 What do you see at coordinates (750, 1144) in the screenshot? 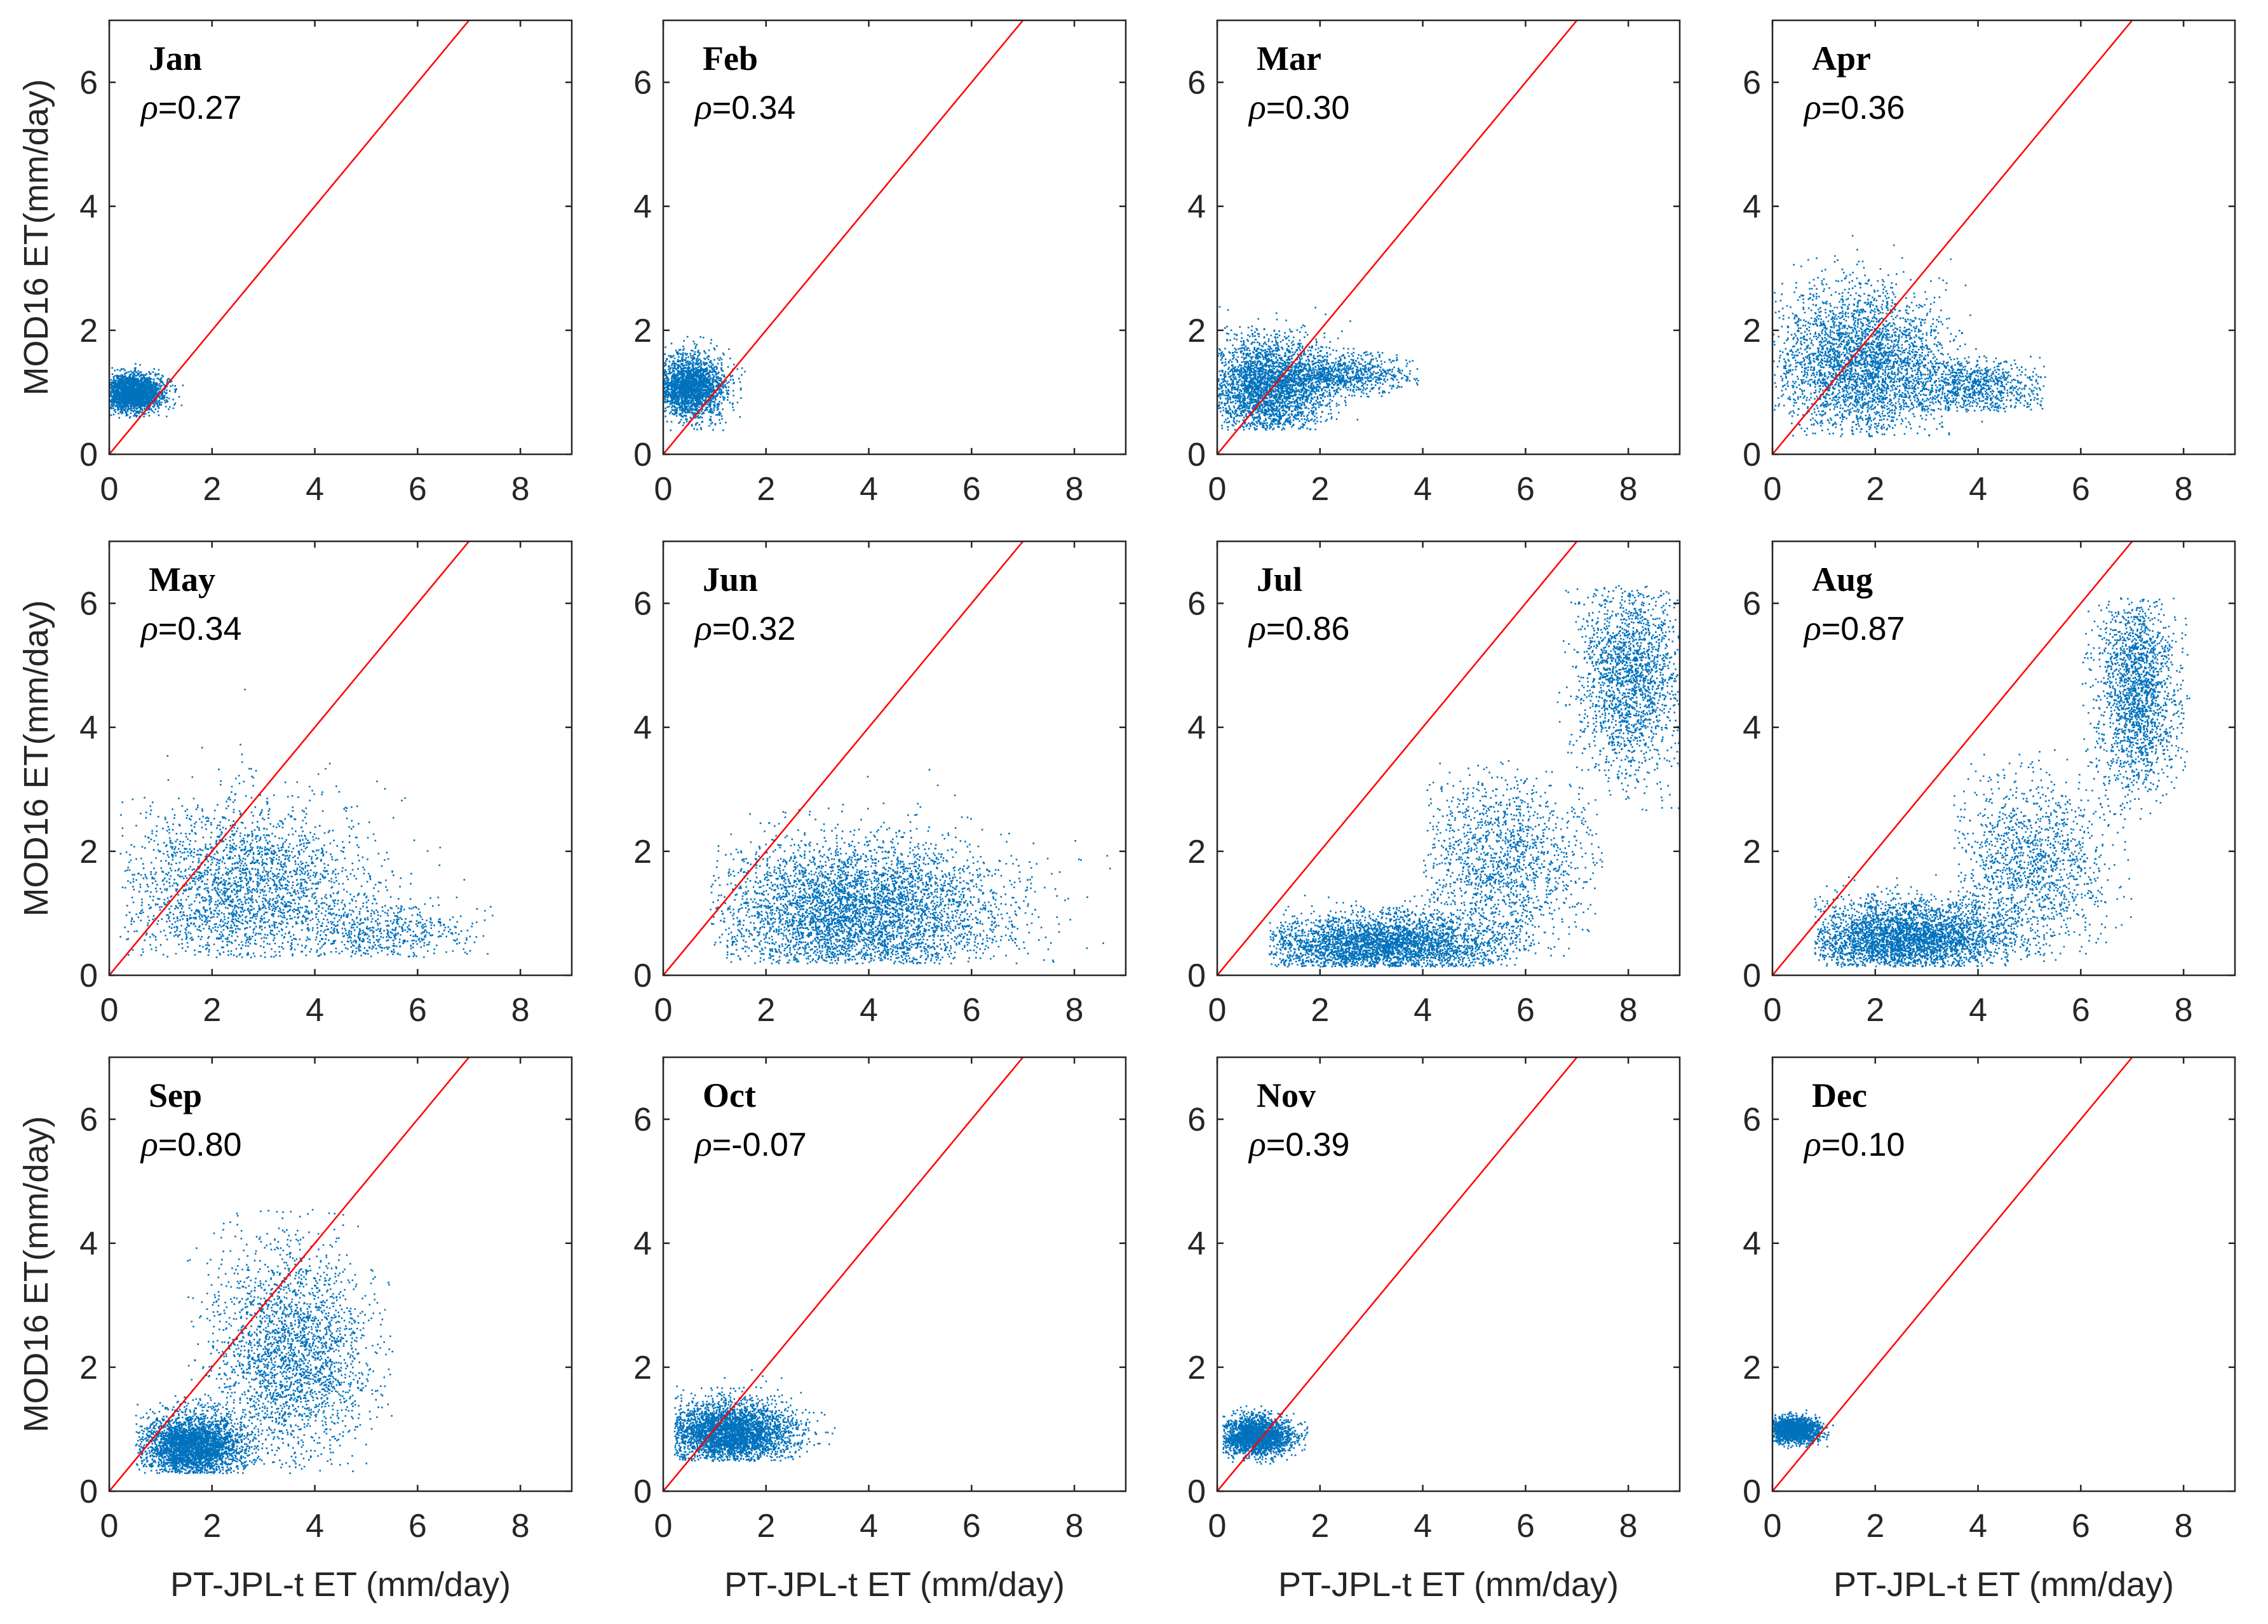
I see `rho-annotation: ρ=-0.07` at bounding box center [750, 1144].